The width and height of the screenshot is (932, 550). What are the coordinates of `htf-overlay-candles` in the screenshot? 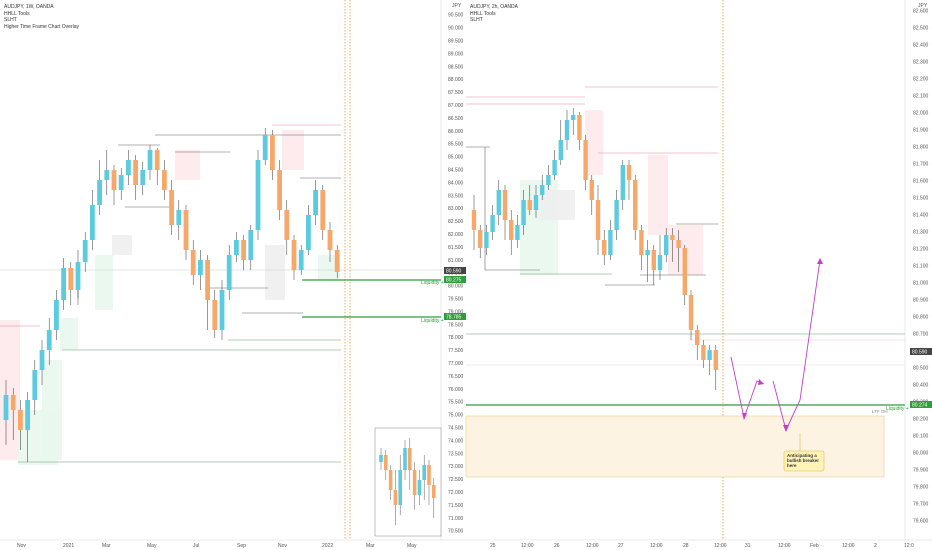 It's located at (407, 481).